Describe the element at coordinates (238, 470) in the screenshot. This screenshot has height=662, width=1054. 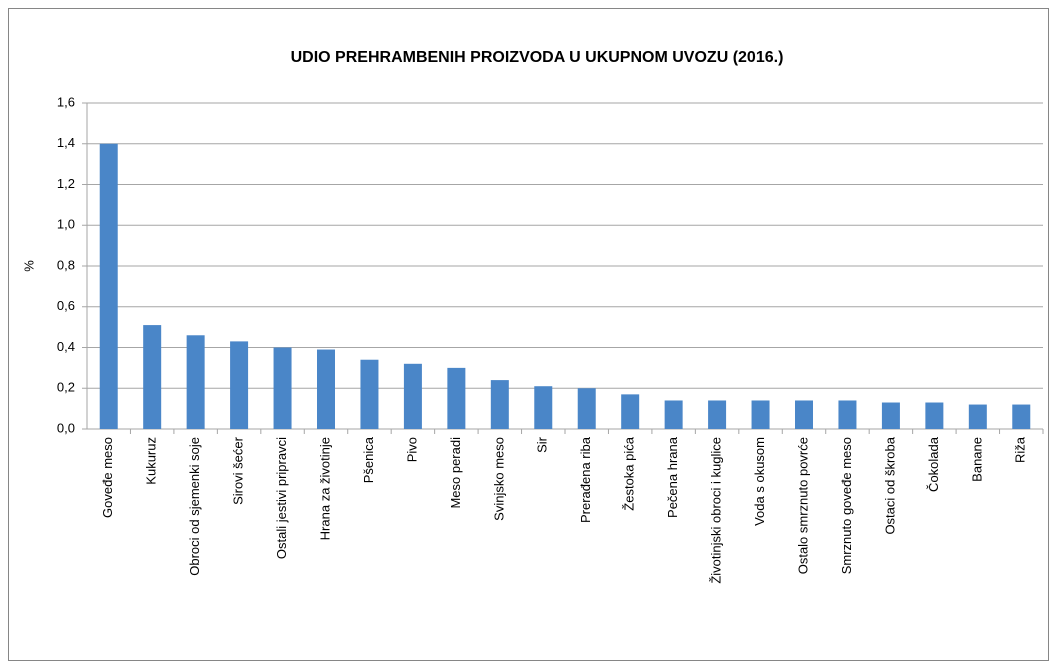
I see `x-tick-label: Sirovi šećer` at that location.